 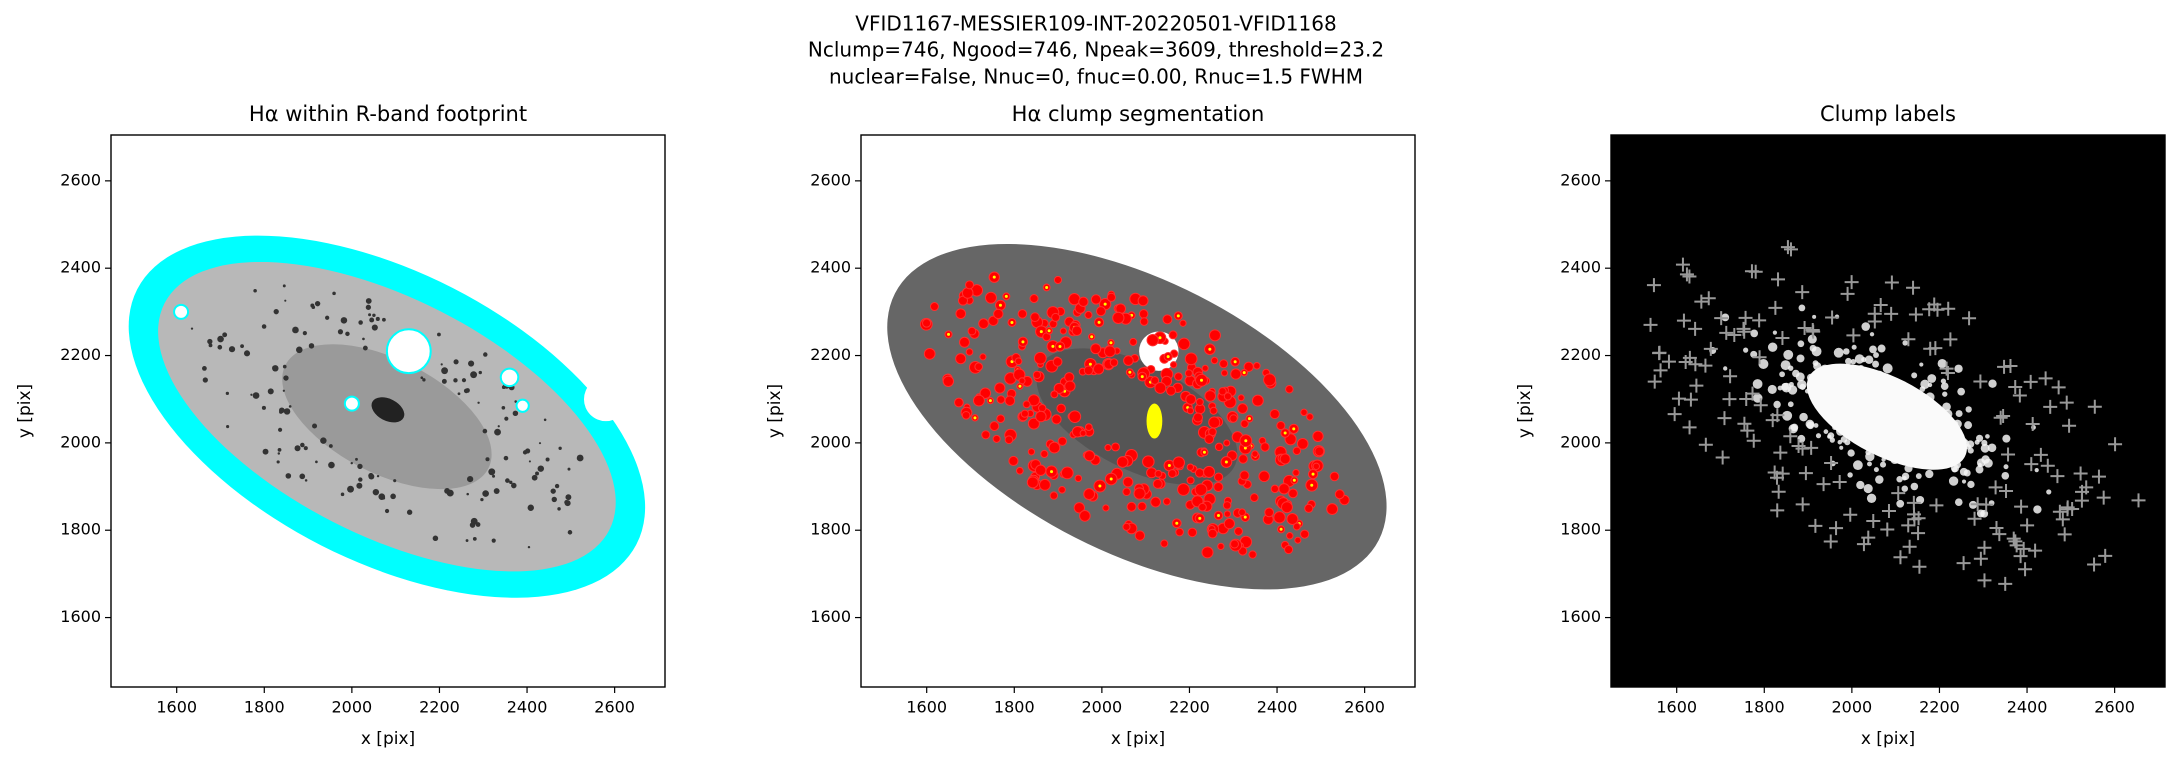 I want to click on y-tick-label: 2000, so click(x=80, y=441).